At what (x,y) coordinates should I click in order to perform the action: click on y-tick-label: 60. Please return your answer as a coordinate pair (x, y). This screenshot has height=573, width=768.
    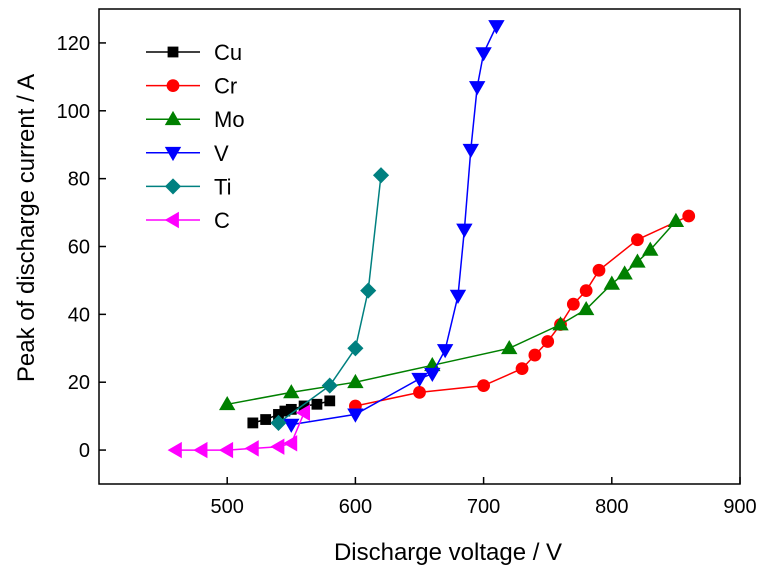
    Looking at the image, I should click on (79, 248).